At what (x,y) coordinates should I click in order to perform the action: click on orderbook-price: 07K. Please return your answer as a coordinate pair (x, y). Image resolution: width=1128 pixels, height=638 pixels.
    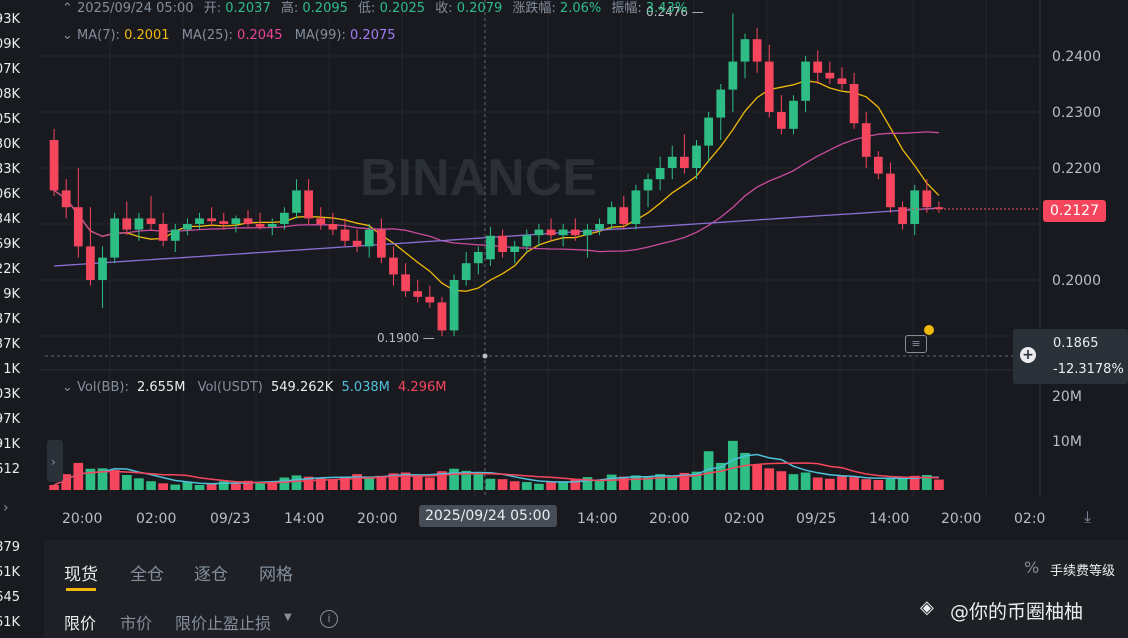
    Looking at the image, I should click on (10, 69).